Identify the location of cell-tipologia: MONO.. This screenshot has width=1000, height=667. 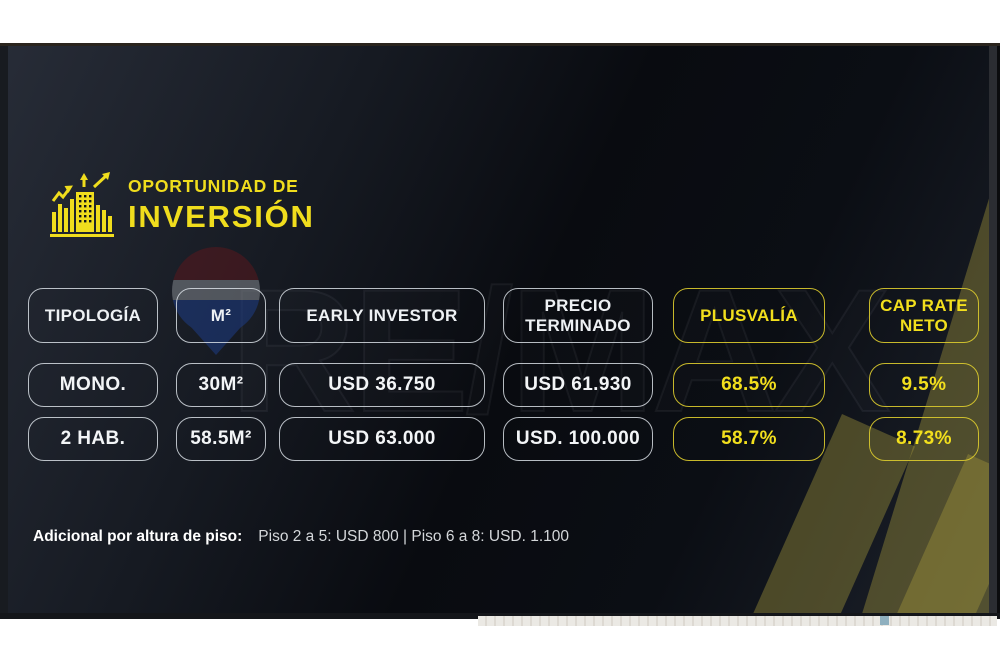
(93, 385).